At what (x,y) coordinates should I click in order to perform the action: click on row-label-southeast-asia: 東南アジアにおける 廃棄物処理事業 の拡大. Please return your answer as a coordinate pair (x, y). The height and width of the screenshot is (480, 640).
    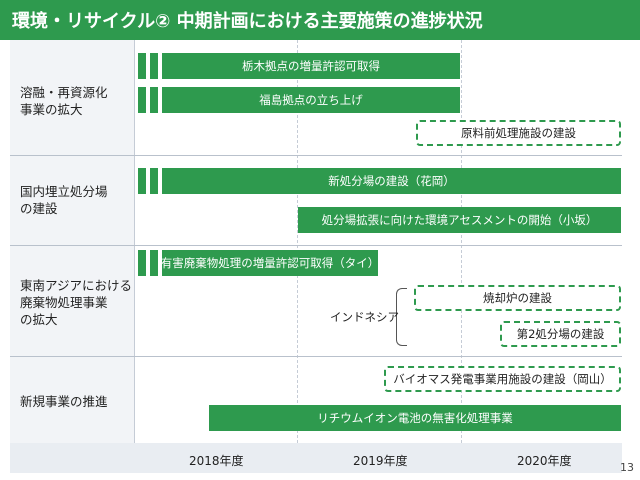
    Looking at the image, I should click on (76, 302).